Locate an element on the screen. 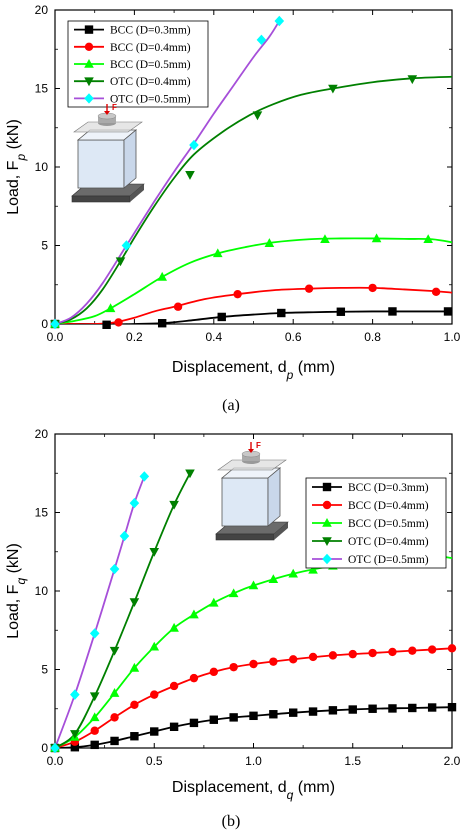 The height and width of the screenshot is (832, 462). panel-a-ytick-label: 20 is located at coordinates (42, 10).